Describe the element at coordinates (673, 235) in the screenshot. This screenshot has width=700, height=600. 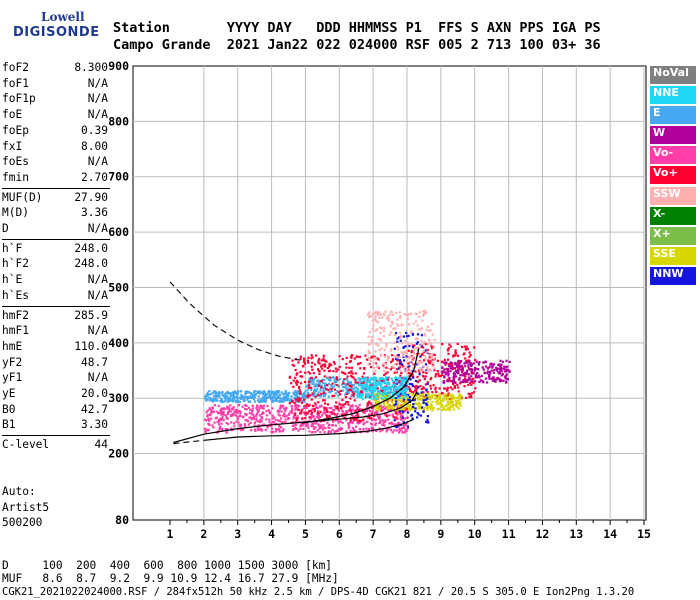
I see `legend-item-x-: X+` at that location.